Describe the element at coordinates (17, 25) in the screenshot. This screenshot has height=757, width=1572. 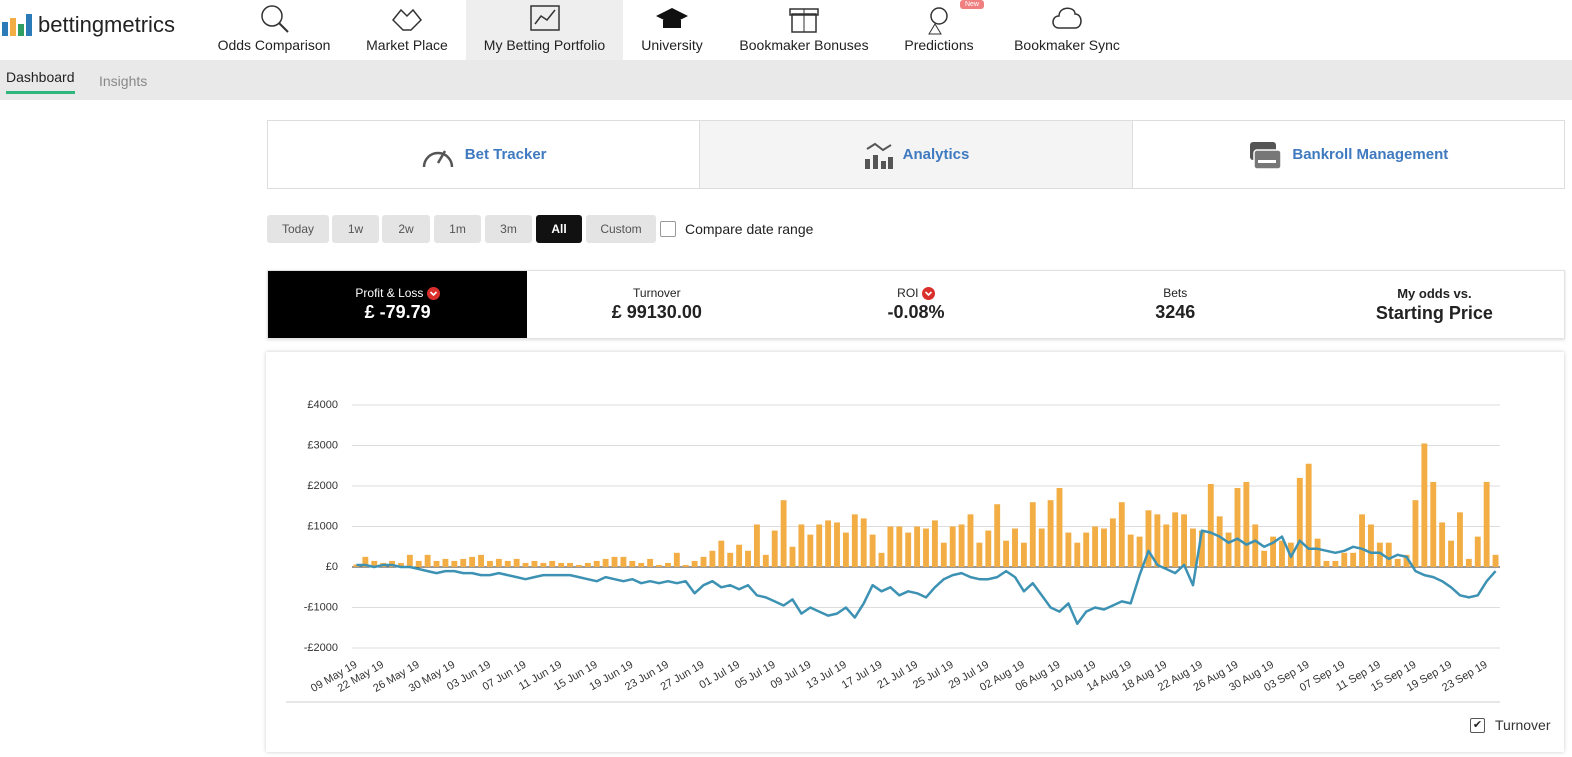
I see `logo-icon` at that location.